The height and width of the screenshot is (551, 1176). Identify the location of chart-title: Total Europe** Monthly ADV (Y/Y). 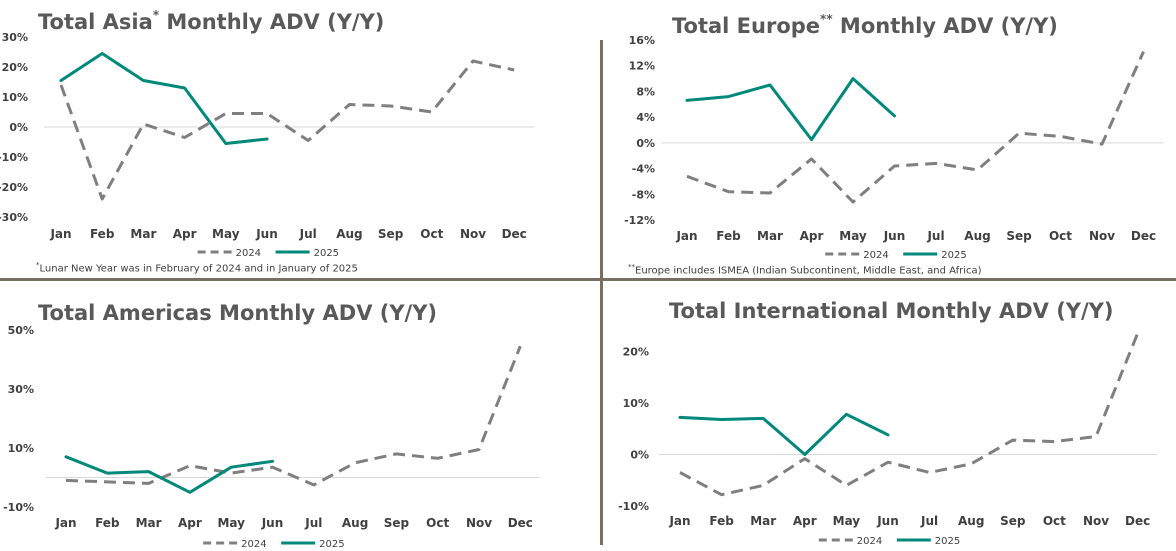
(865, 25).